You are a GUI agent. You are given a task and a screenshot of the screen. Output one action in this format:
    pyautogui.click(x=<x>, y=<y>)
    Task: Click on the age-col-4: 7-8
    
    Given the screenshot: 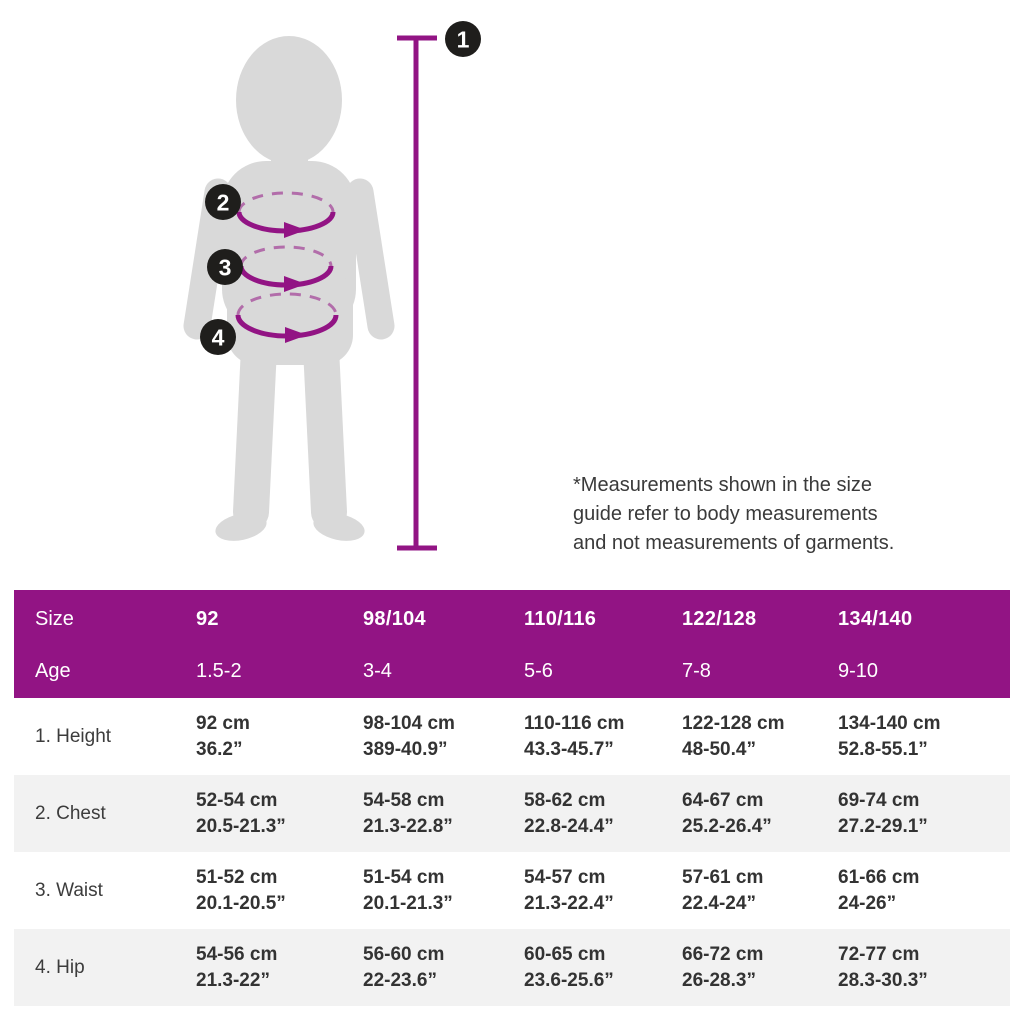 What is the action you would take?
    pyautogui.click(x=696, y=671)
    